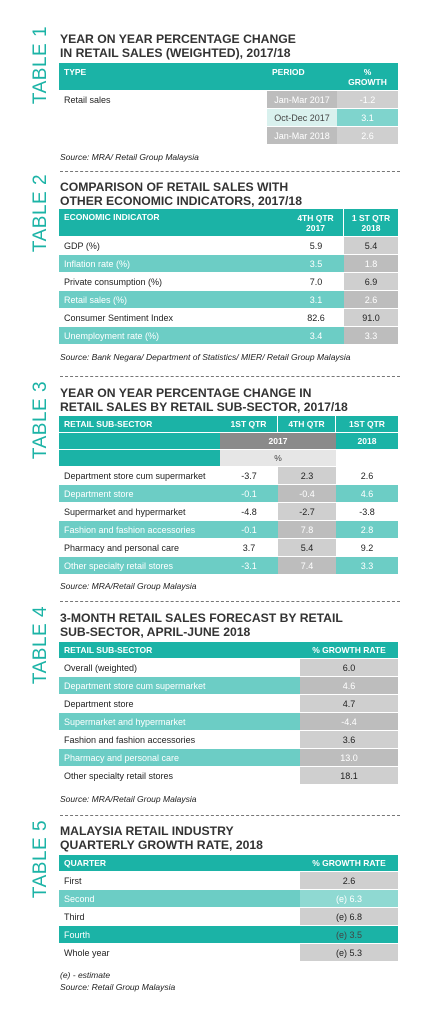  What do you see at coordinates (139, 476) in the screenshot?
I see `subsector-name: Department store cum supermarket` at bounding box center [139, 476].